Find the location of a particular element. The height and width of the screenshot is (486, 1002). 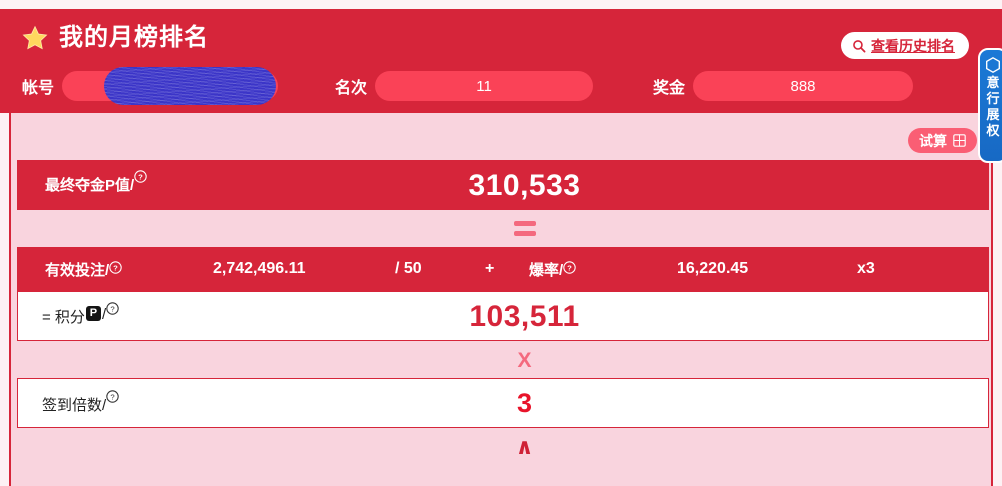

final-p-label: 最终夺金P值/ ? is located at coordinates (96, 182).